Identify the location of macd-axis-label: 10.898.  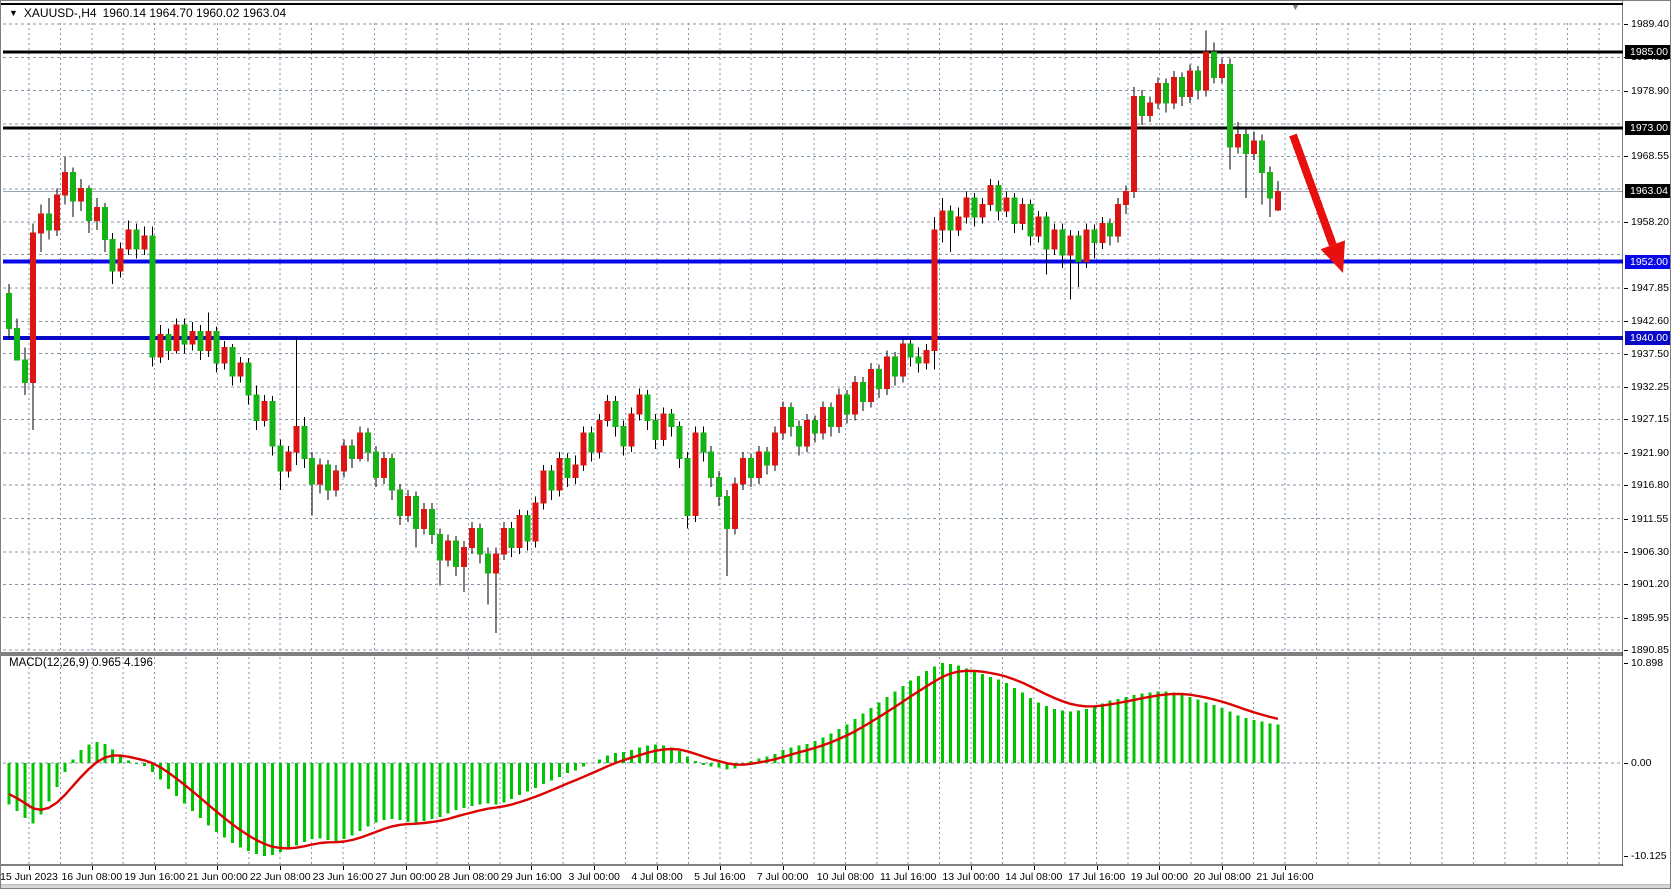
(1647, 663).